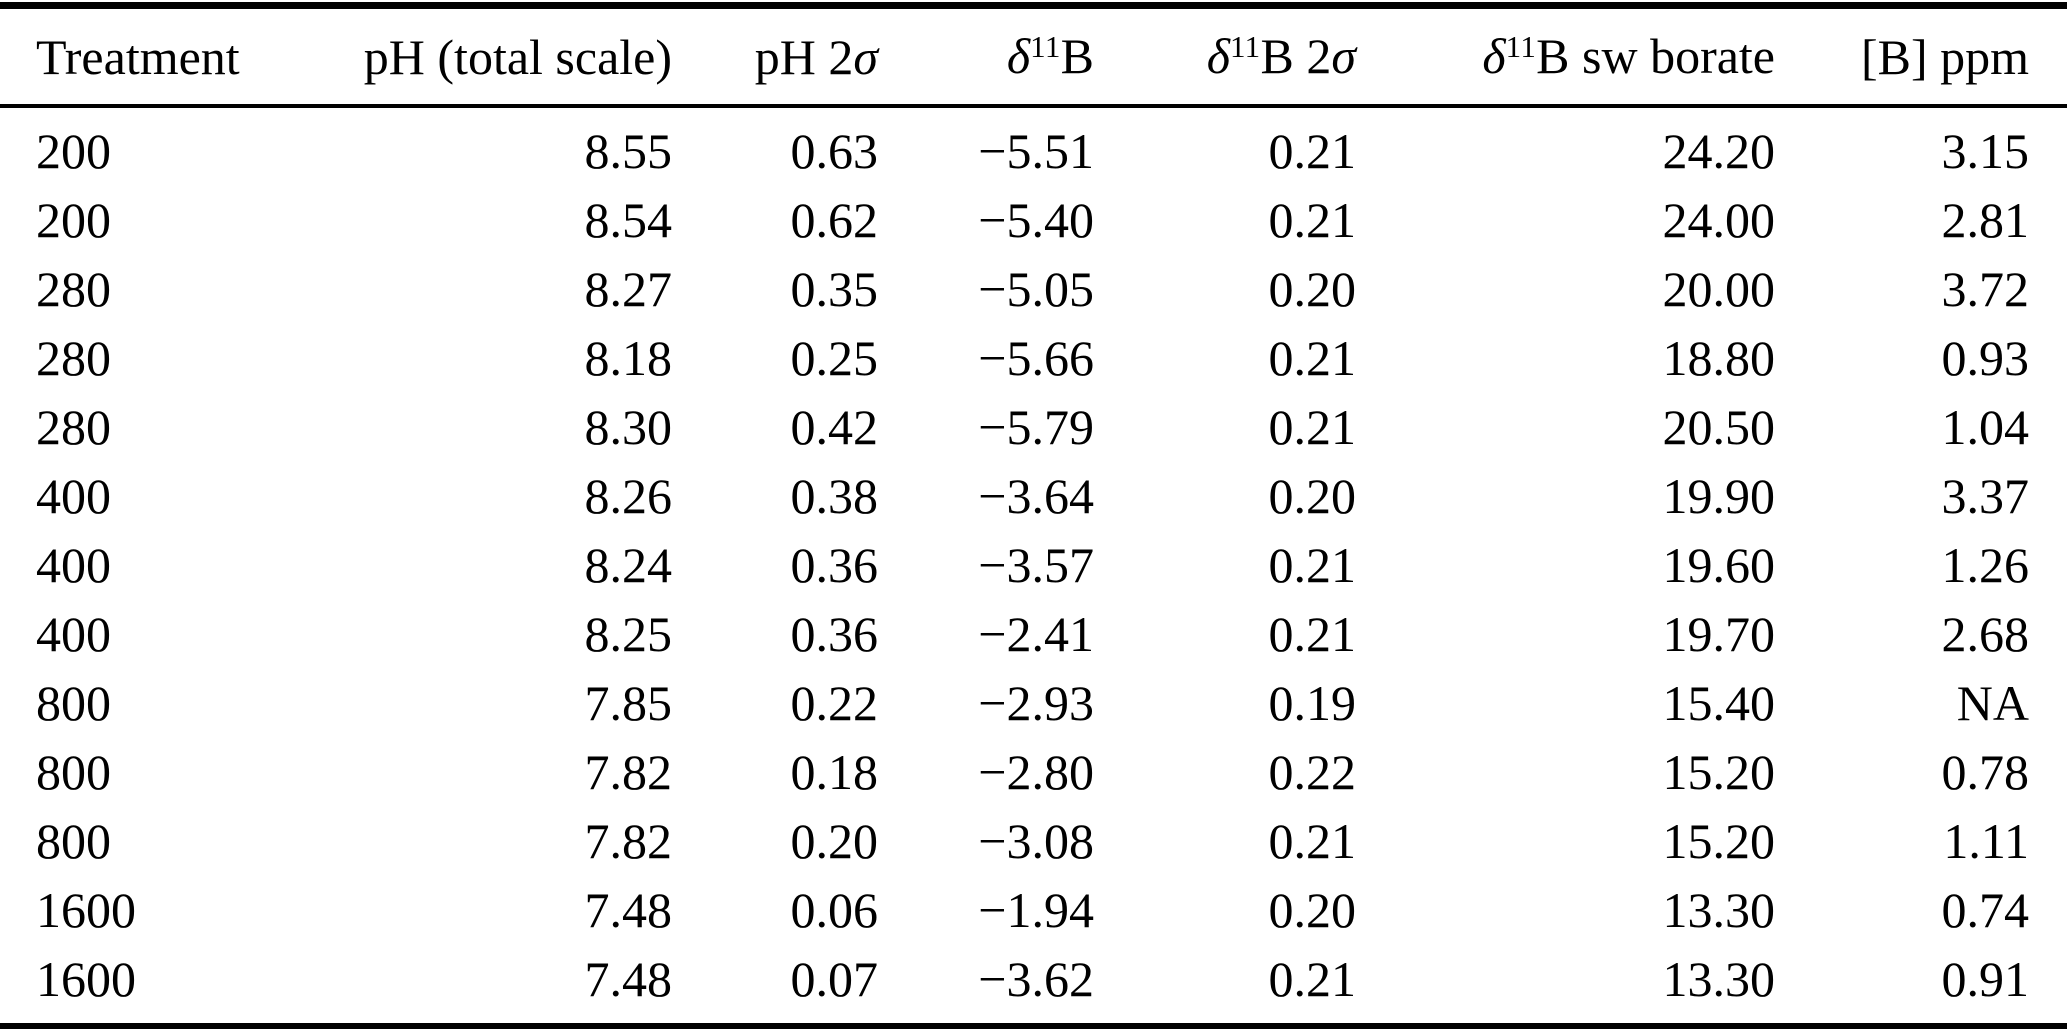 This screenshot has width=2067, height=1029. What do you see at coordinates (517, 56) in the screenshot?
I see `header-label-part: pH (total scale)` at bounding box center [517, 56].